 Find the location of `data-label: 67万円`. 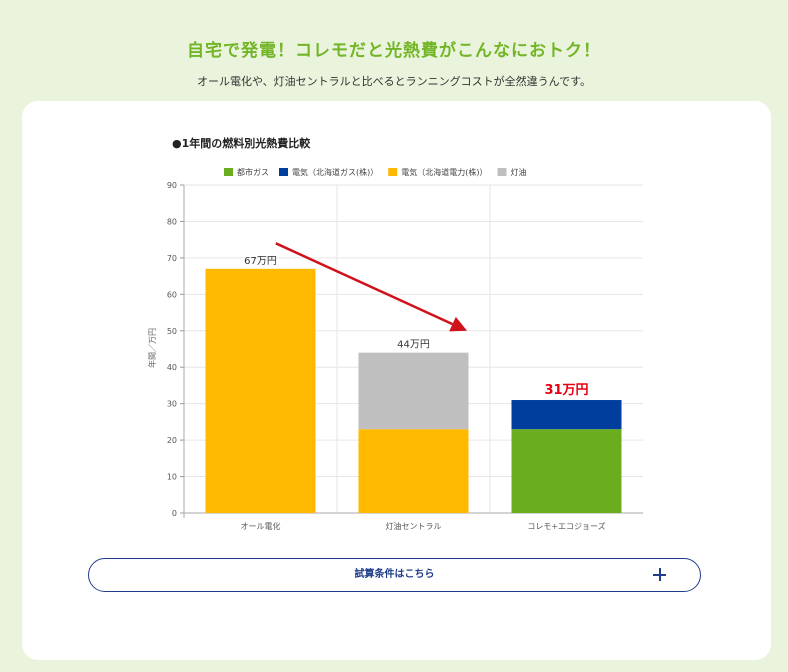

data-label: 67万円 is located at coordinates (260, 261).